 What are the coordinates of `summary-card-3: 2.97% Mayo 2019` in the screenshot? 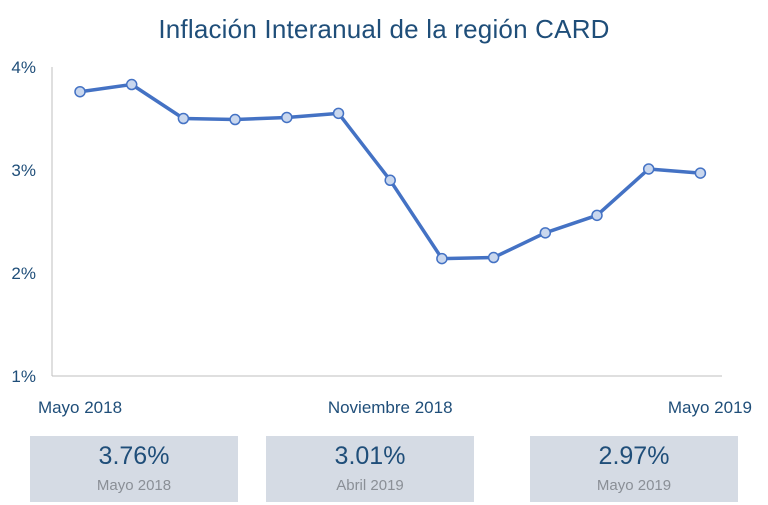 It's located at (634, 469).